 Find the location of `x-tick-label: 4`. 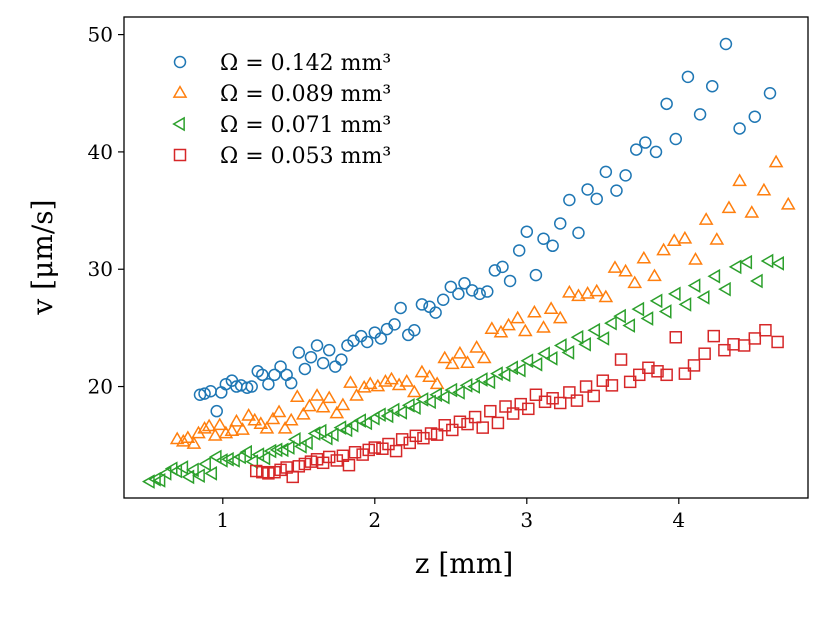

x-tick-label: 4 is located at coordinates (678, 520).